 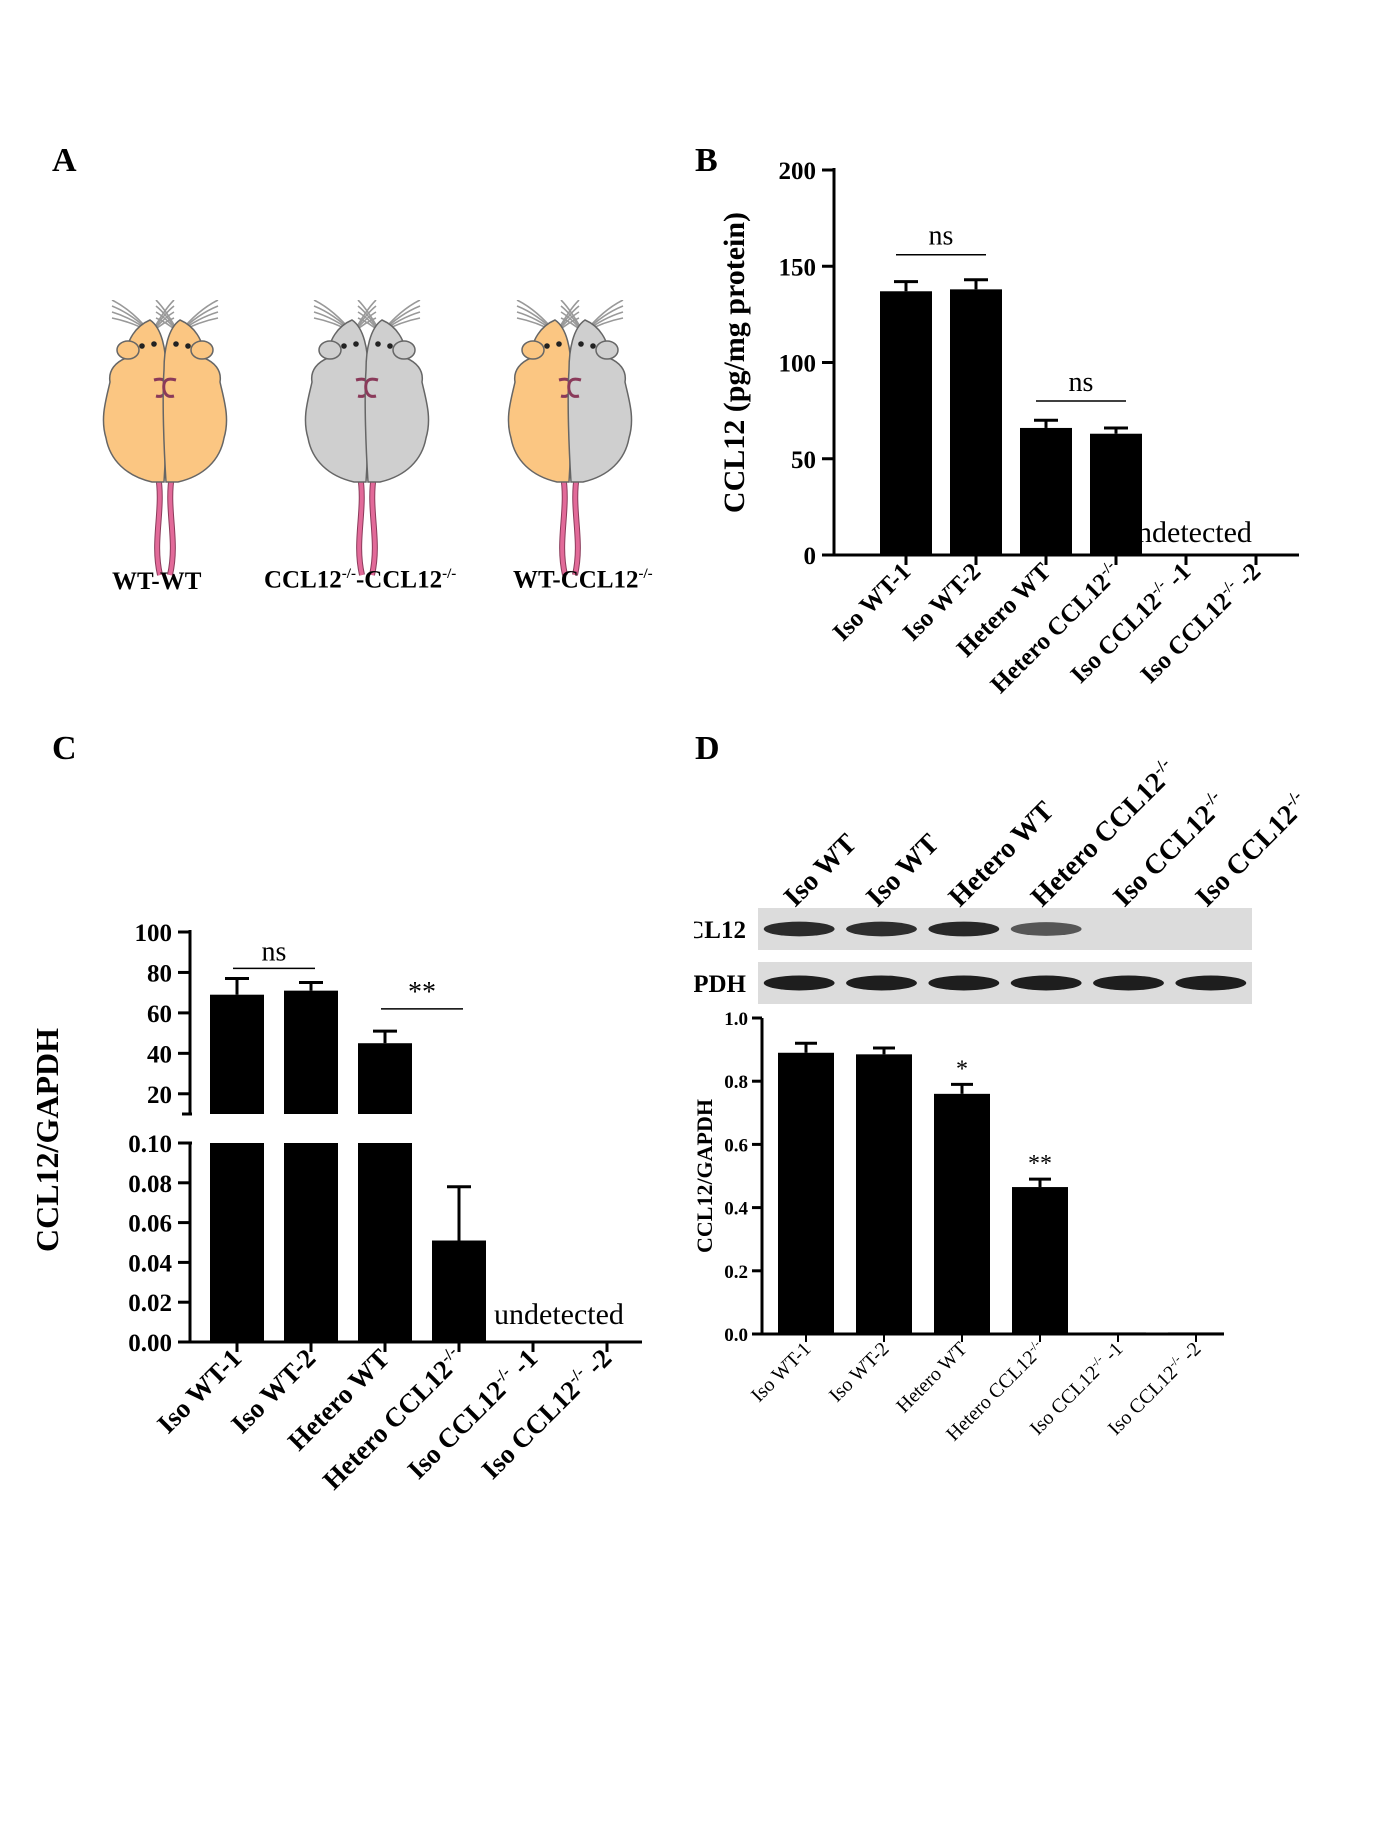 What do you see at coordinates (810, 556) in the screenshot?
I see `y-tick-label: 0` at bounding box center [810, 556].